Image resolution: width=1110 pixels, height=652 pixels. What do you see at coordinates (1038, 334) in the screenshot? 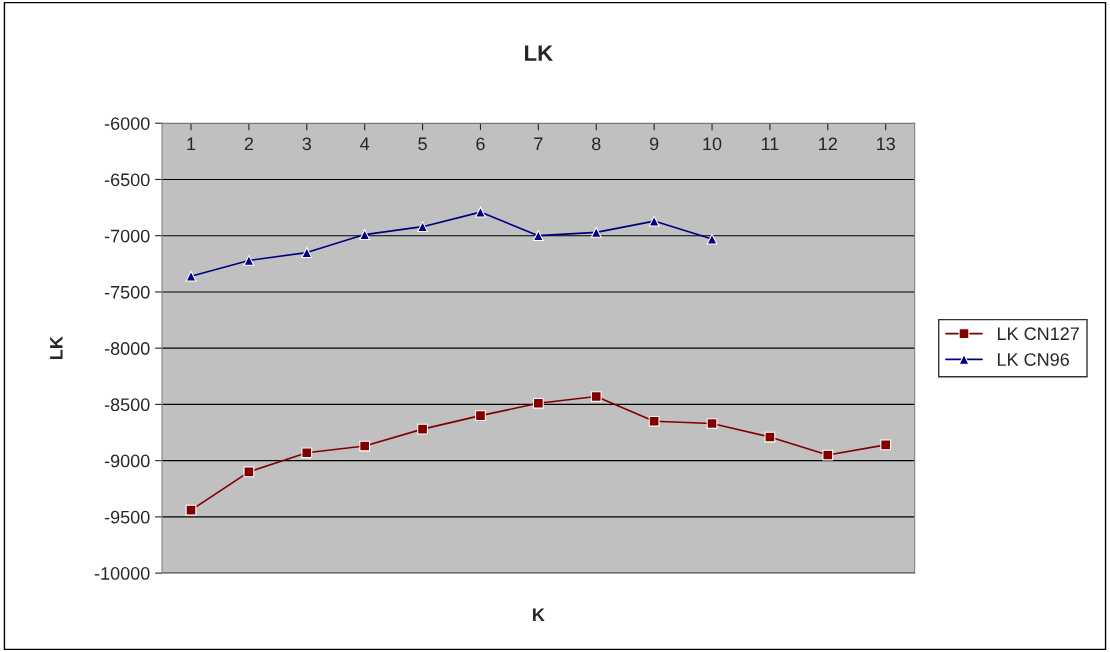
I see `legend-label: LK CN127` at bounding box center [1038, 334].